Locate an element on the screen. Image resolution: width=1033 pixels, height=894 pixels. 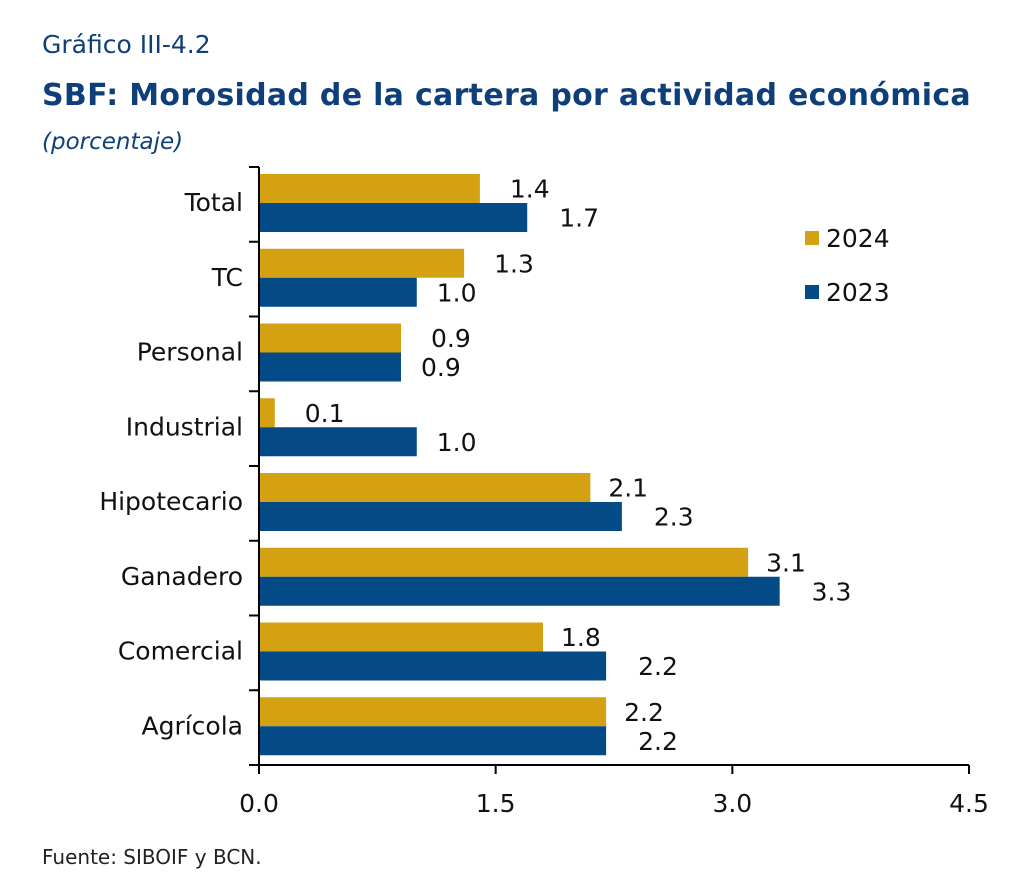
data-label: 2.1 is located at coordinates (628, 488).